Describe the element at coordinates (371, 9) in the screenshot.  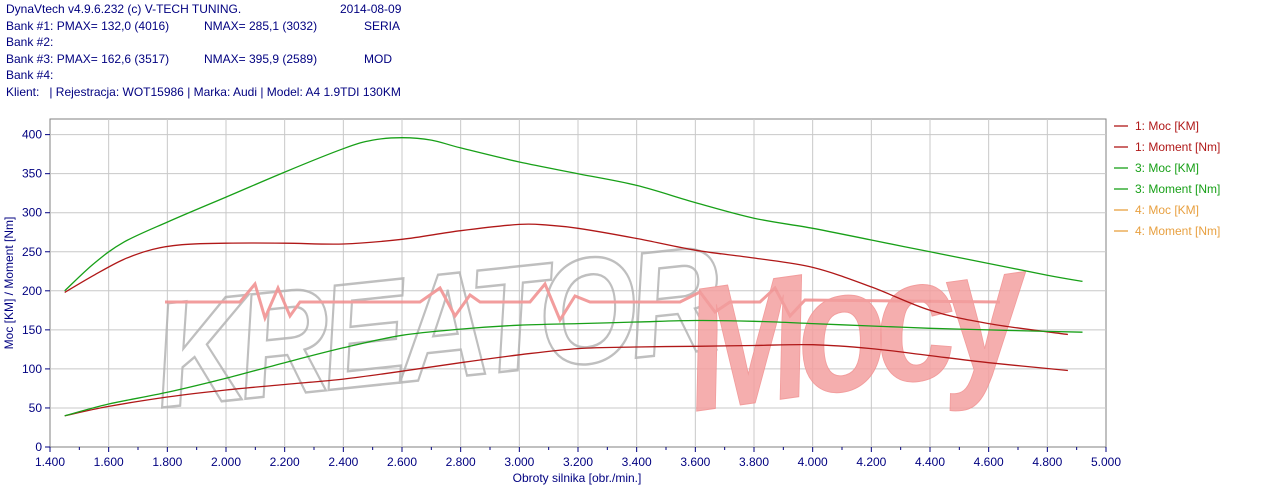
I see `report-date: 2014-08-09` at that location.